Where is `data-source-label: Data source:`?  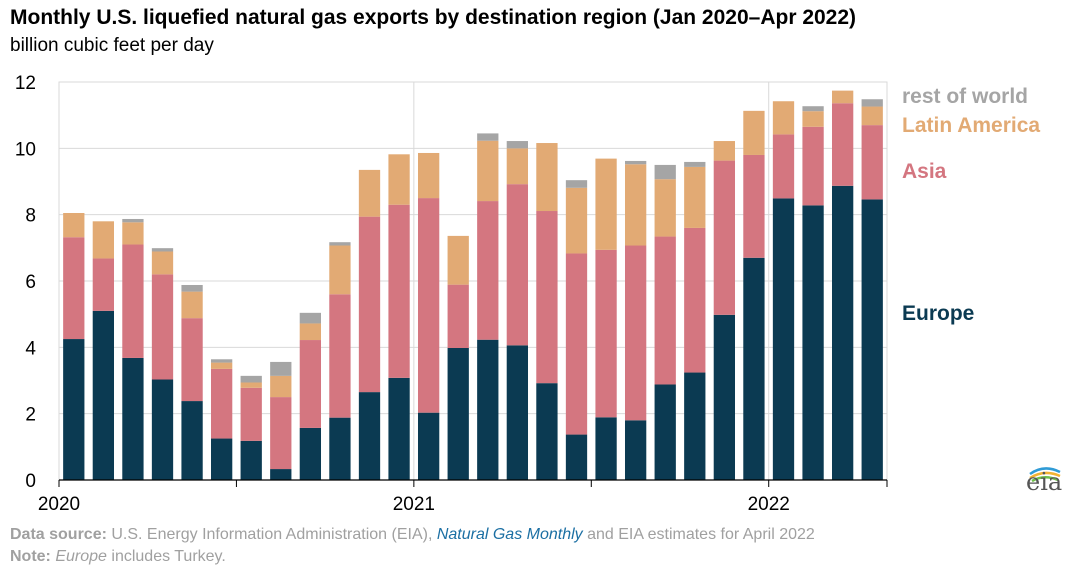
data-source-label: Data source: is located at coordinates (58, 534).